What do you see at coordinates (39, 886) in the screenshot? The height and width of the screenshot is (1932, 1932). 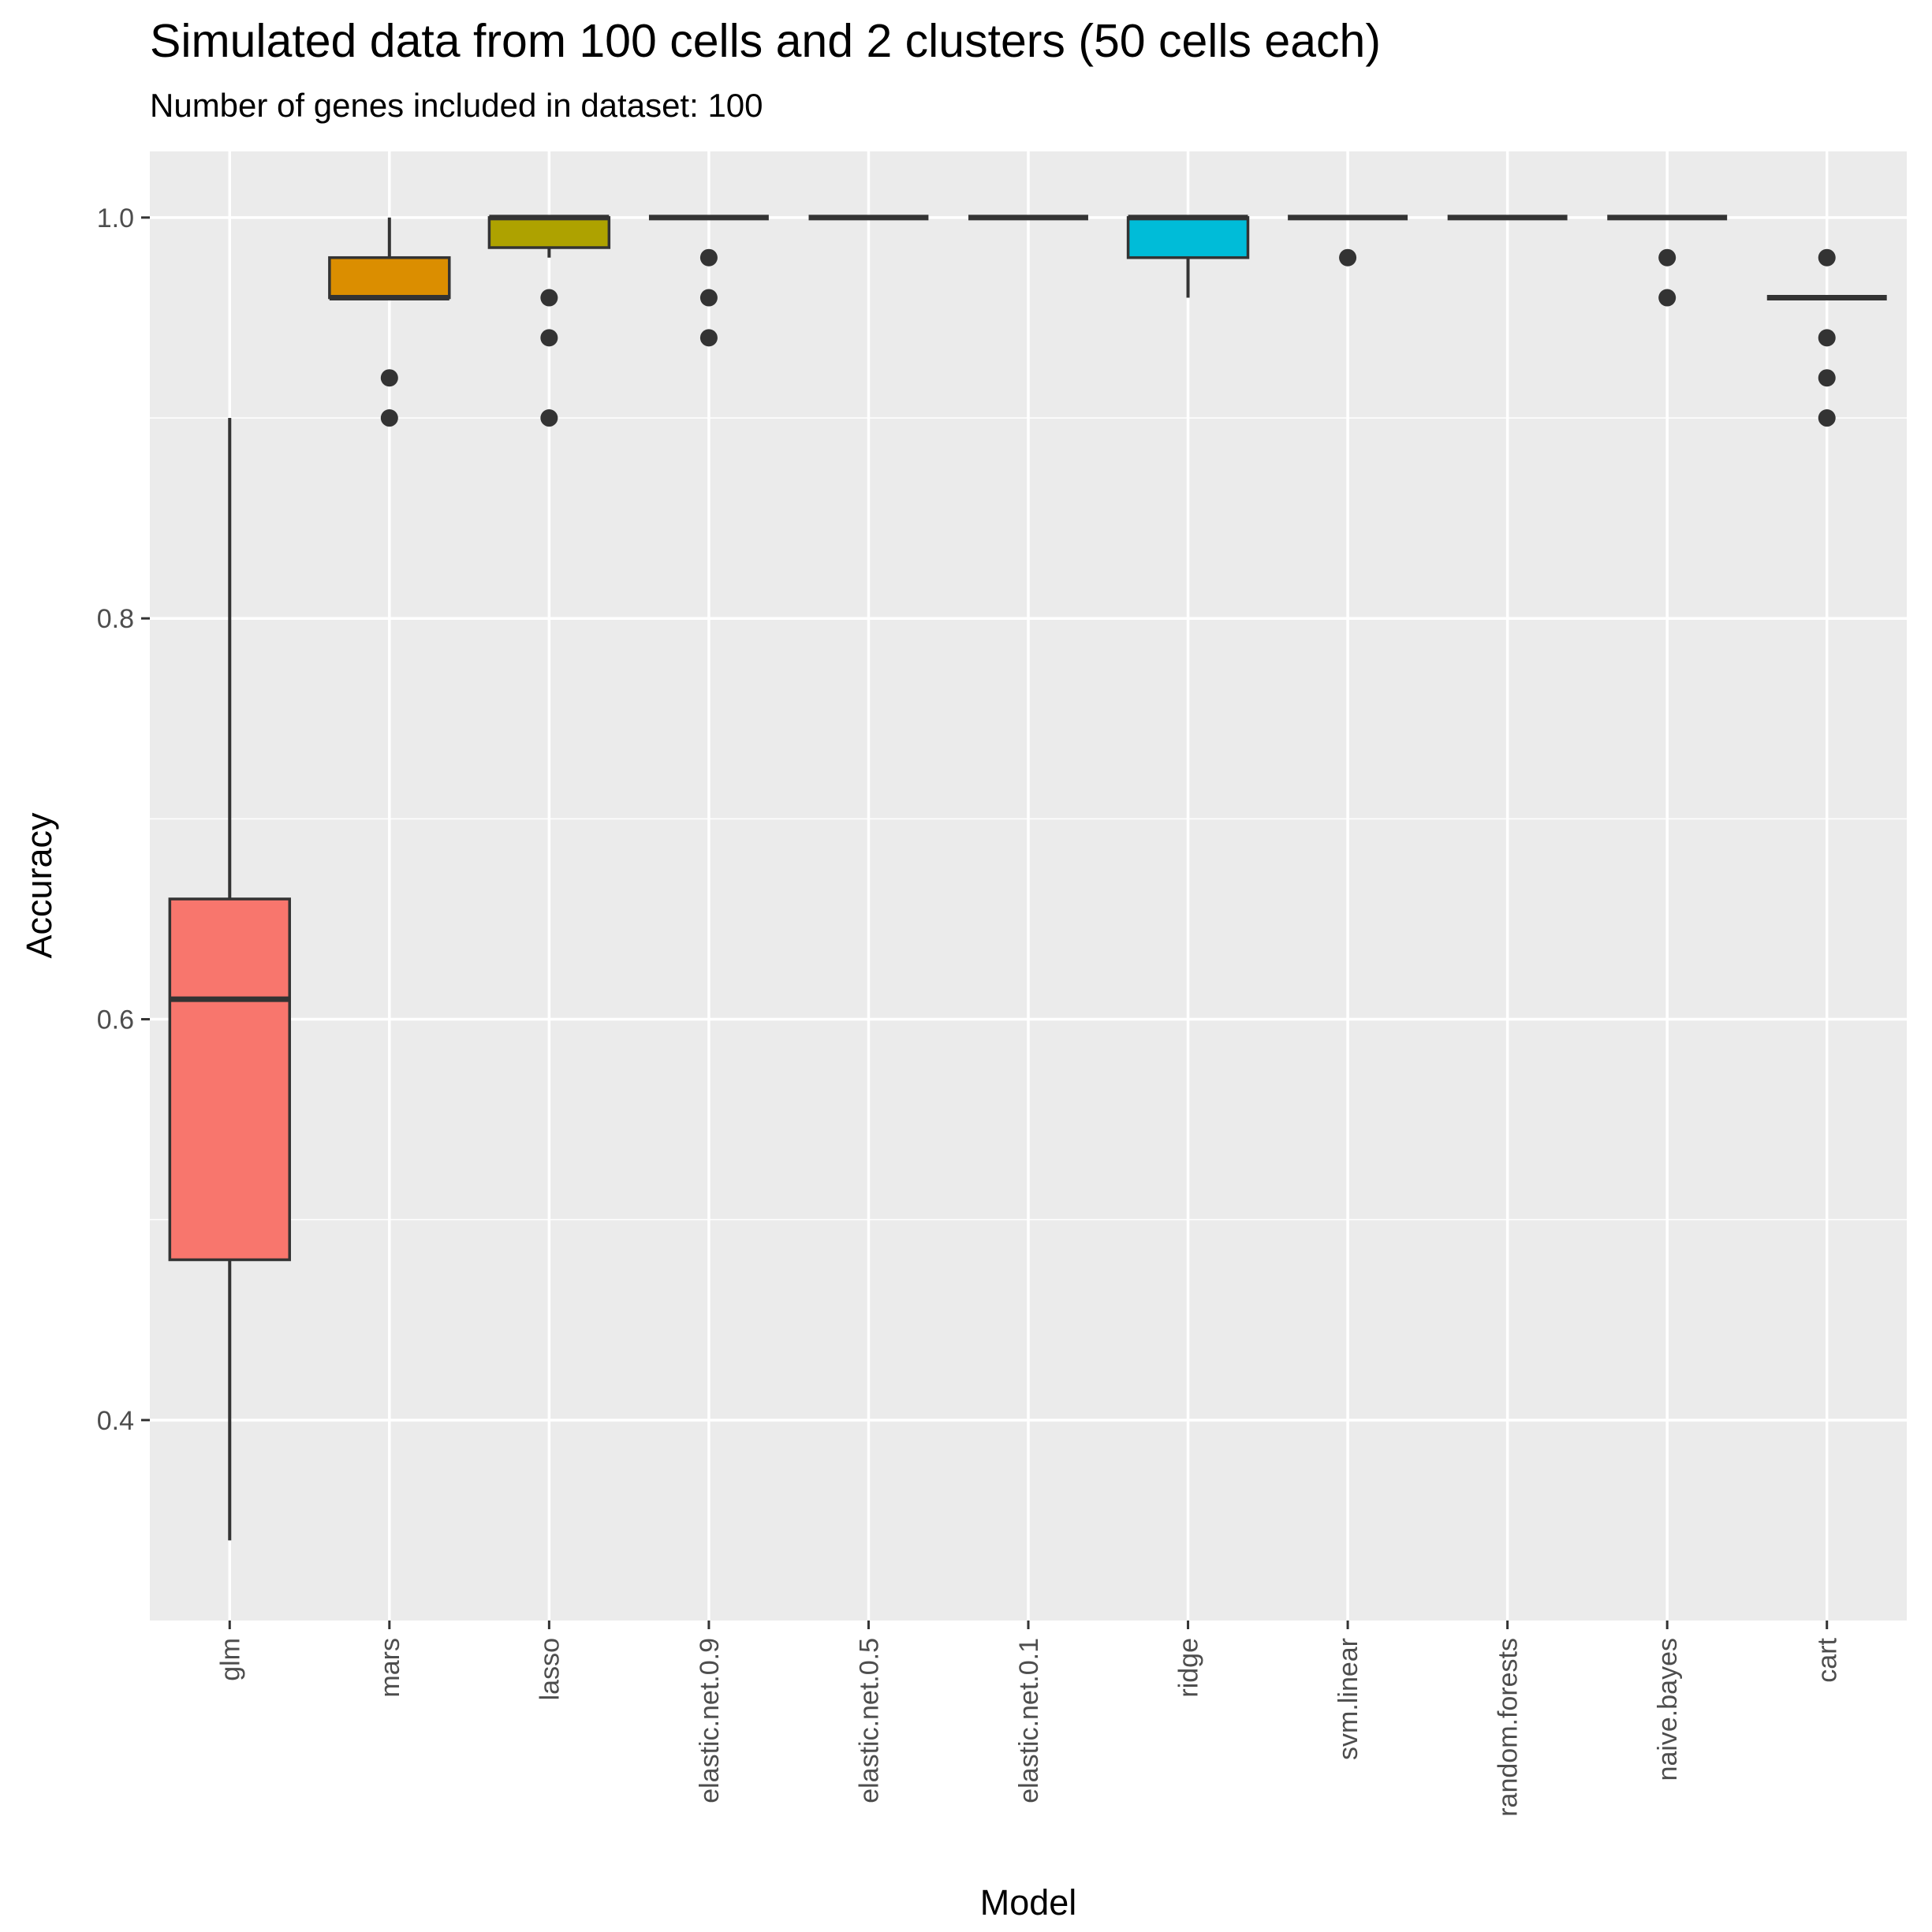 I see `y-axis-title: Accuracy` at bounding box center [39, 886].